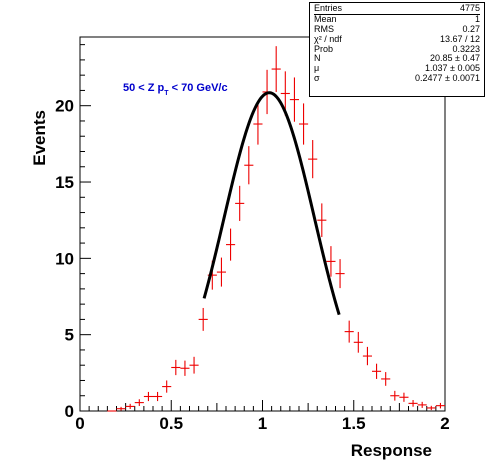 The height and width of the screenshot is (472, 496). I want to click on stats-row: σ 0.2477 ± 0.0071, so click(397, 78).